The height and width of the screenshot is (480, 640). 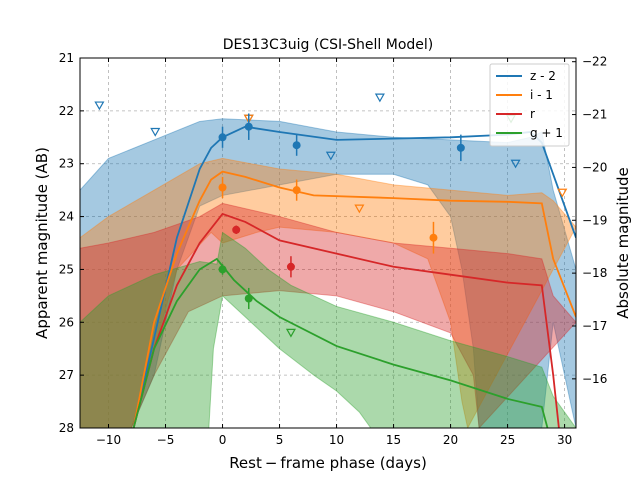 What do you see at coordinates (66, 269) in the screenshot?
I see `y-tick-label: 25` at bounding box center [66, 269].